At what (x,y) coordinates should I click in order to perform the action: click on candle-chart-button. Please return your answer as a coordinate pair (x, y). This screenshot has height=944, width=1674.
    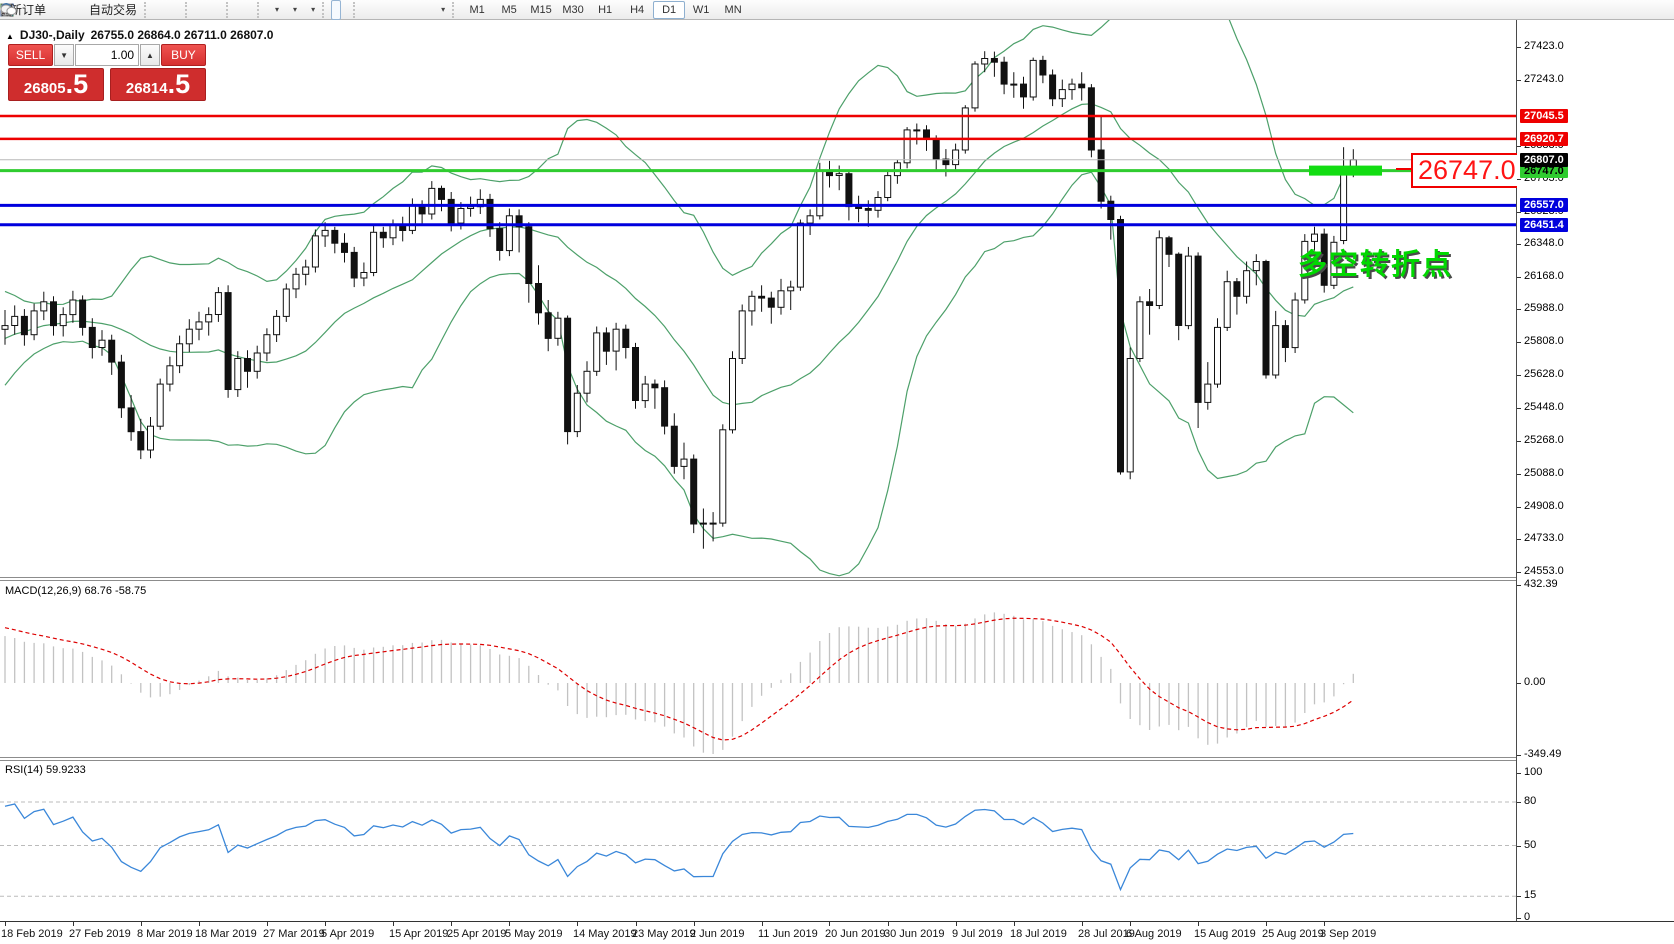
    Looking at the image, I should click on (87, 10).